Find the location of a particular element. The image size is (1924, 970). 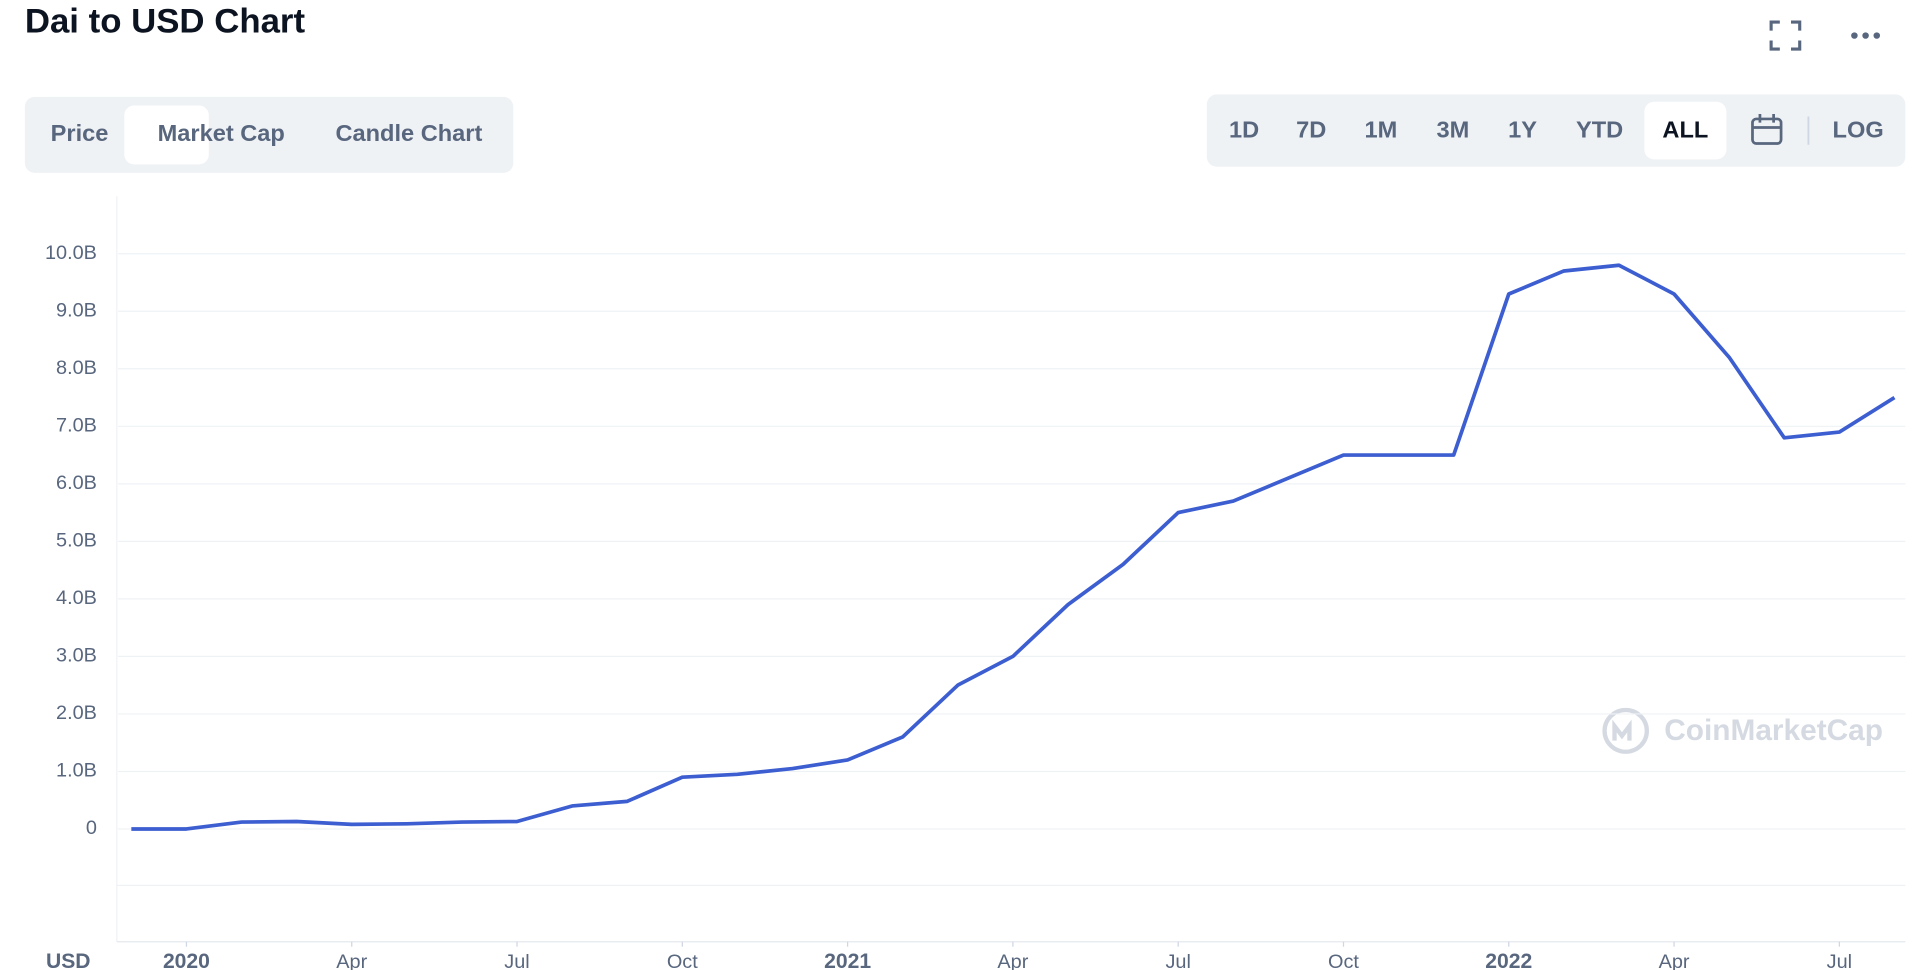

range-button: 1D is located at coordinates (1244, 130).